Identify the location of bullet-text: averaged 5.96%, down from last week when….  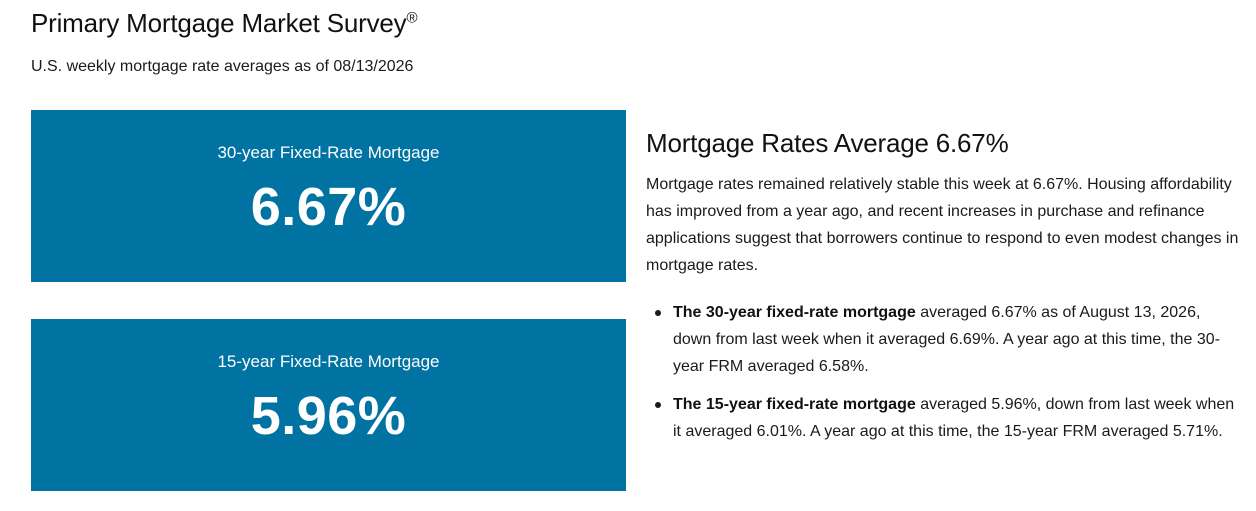
(954, 418).